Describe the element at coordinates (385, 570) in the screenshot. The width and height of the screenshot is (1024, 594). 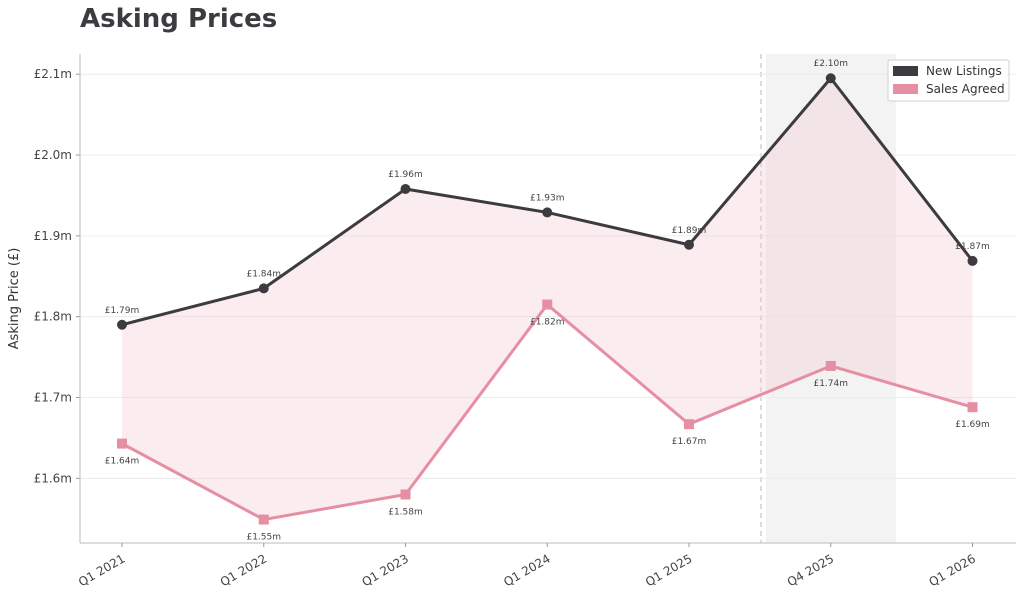
I see `x-tick-label: Q1 2023` at that location.